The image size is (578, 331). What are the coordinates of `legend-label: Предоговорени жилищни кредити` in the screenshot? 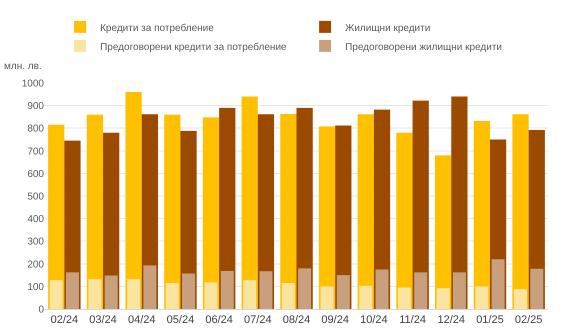 It's located at (423, 47).